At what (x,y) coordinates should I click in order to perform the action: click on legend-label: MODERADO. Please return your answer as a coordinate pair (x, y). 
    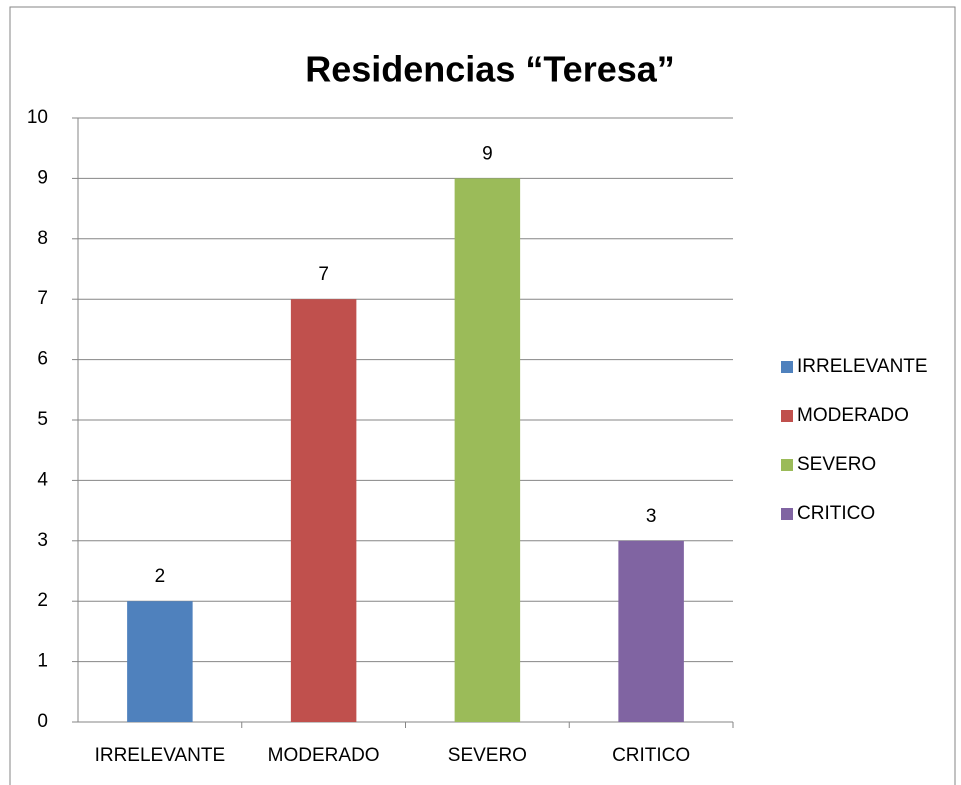
    Looking at the image, I should click on (853, 415).